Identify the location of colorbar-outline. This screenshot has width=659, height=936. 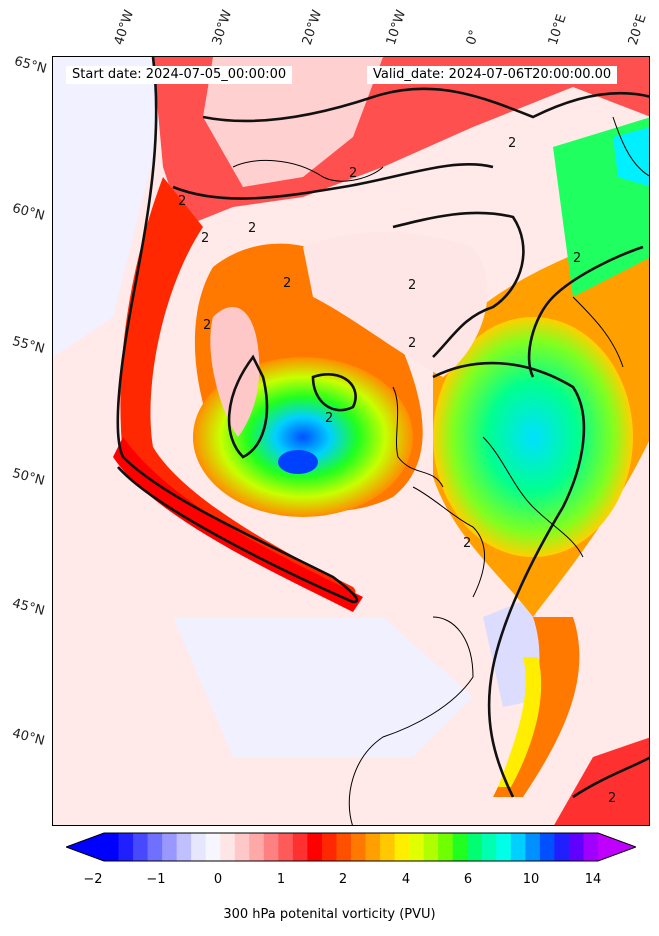
(351, 847).